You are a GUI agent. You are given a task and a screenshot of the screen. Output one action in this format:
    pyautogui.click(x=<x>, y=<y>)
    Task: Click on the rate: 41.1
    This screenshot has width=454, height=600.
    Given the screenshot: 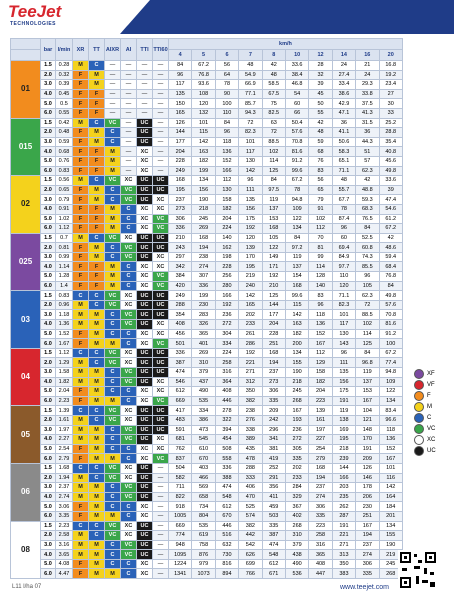 What is the action you would take?
    pyautogui.click(x=344, y=132)
    